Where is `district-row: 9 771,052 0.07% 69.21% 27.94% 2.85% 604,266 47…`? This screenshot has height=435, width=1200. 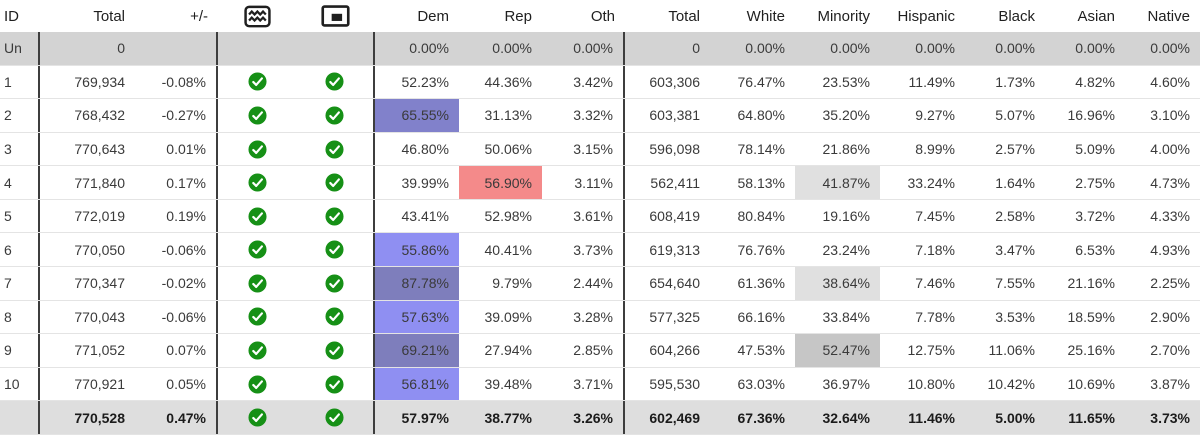 district-row: 9 771,052 0.07% 69.21% 27.94% 2.85% 604,266 47… is located at coordinates (600, 351).